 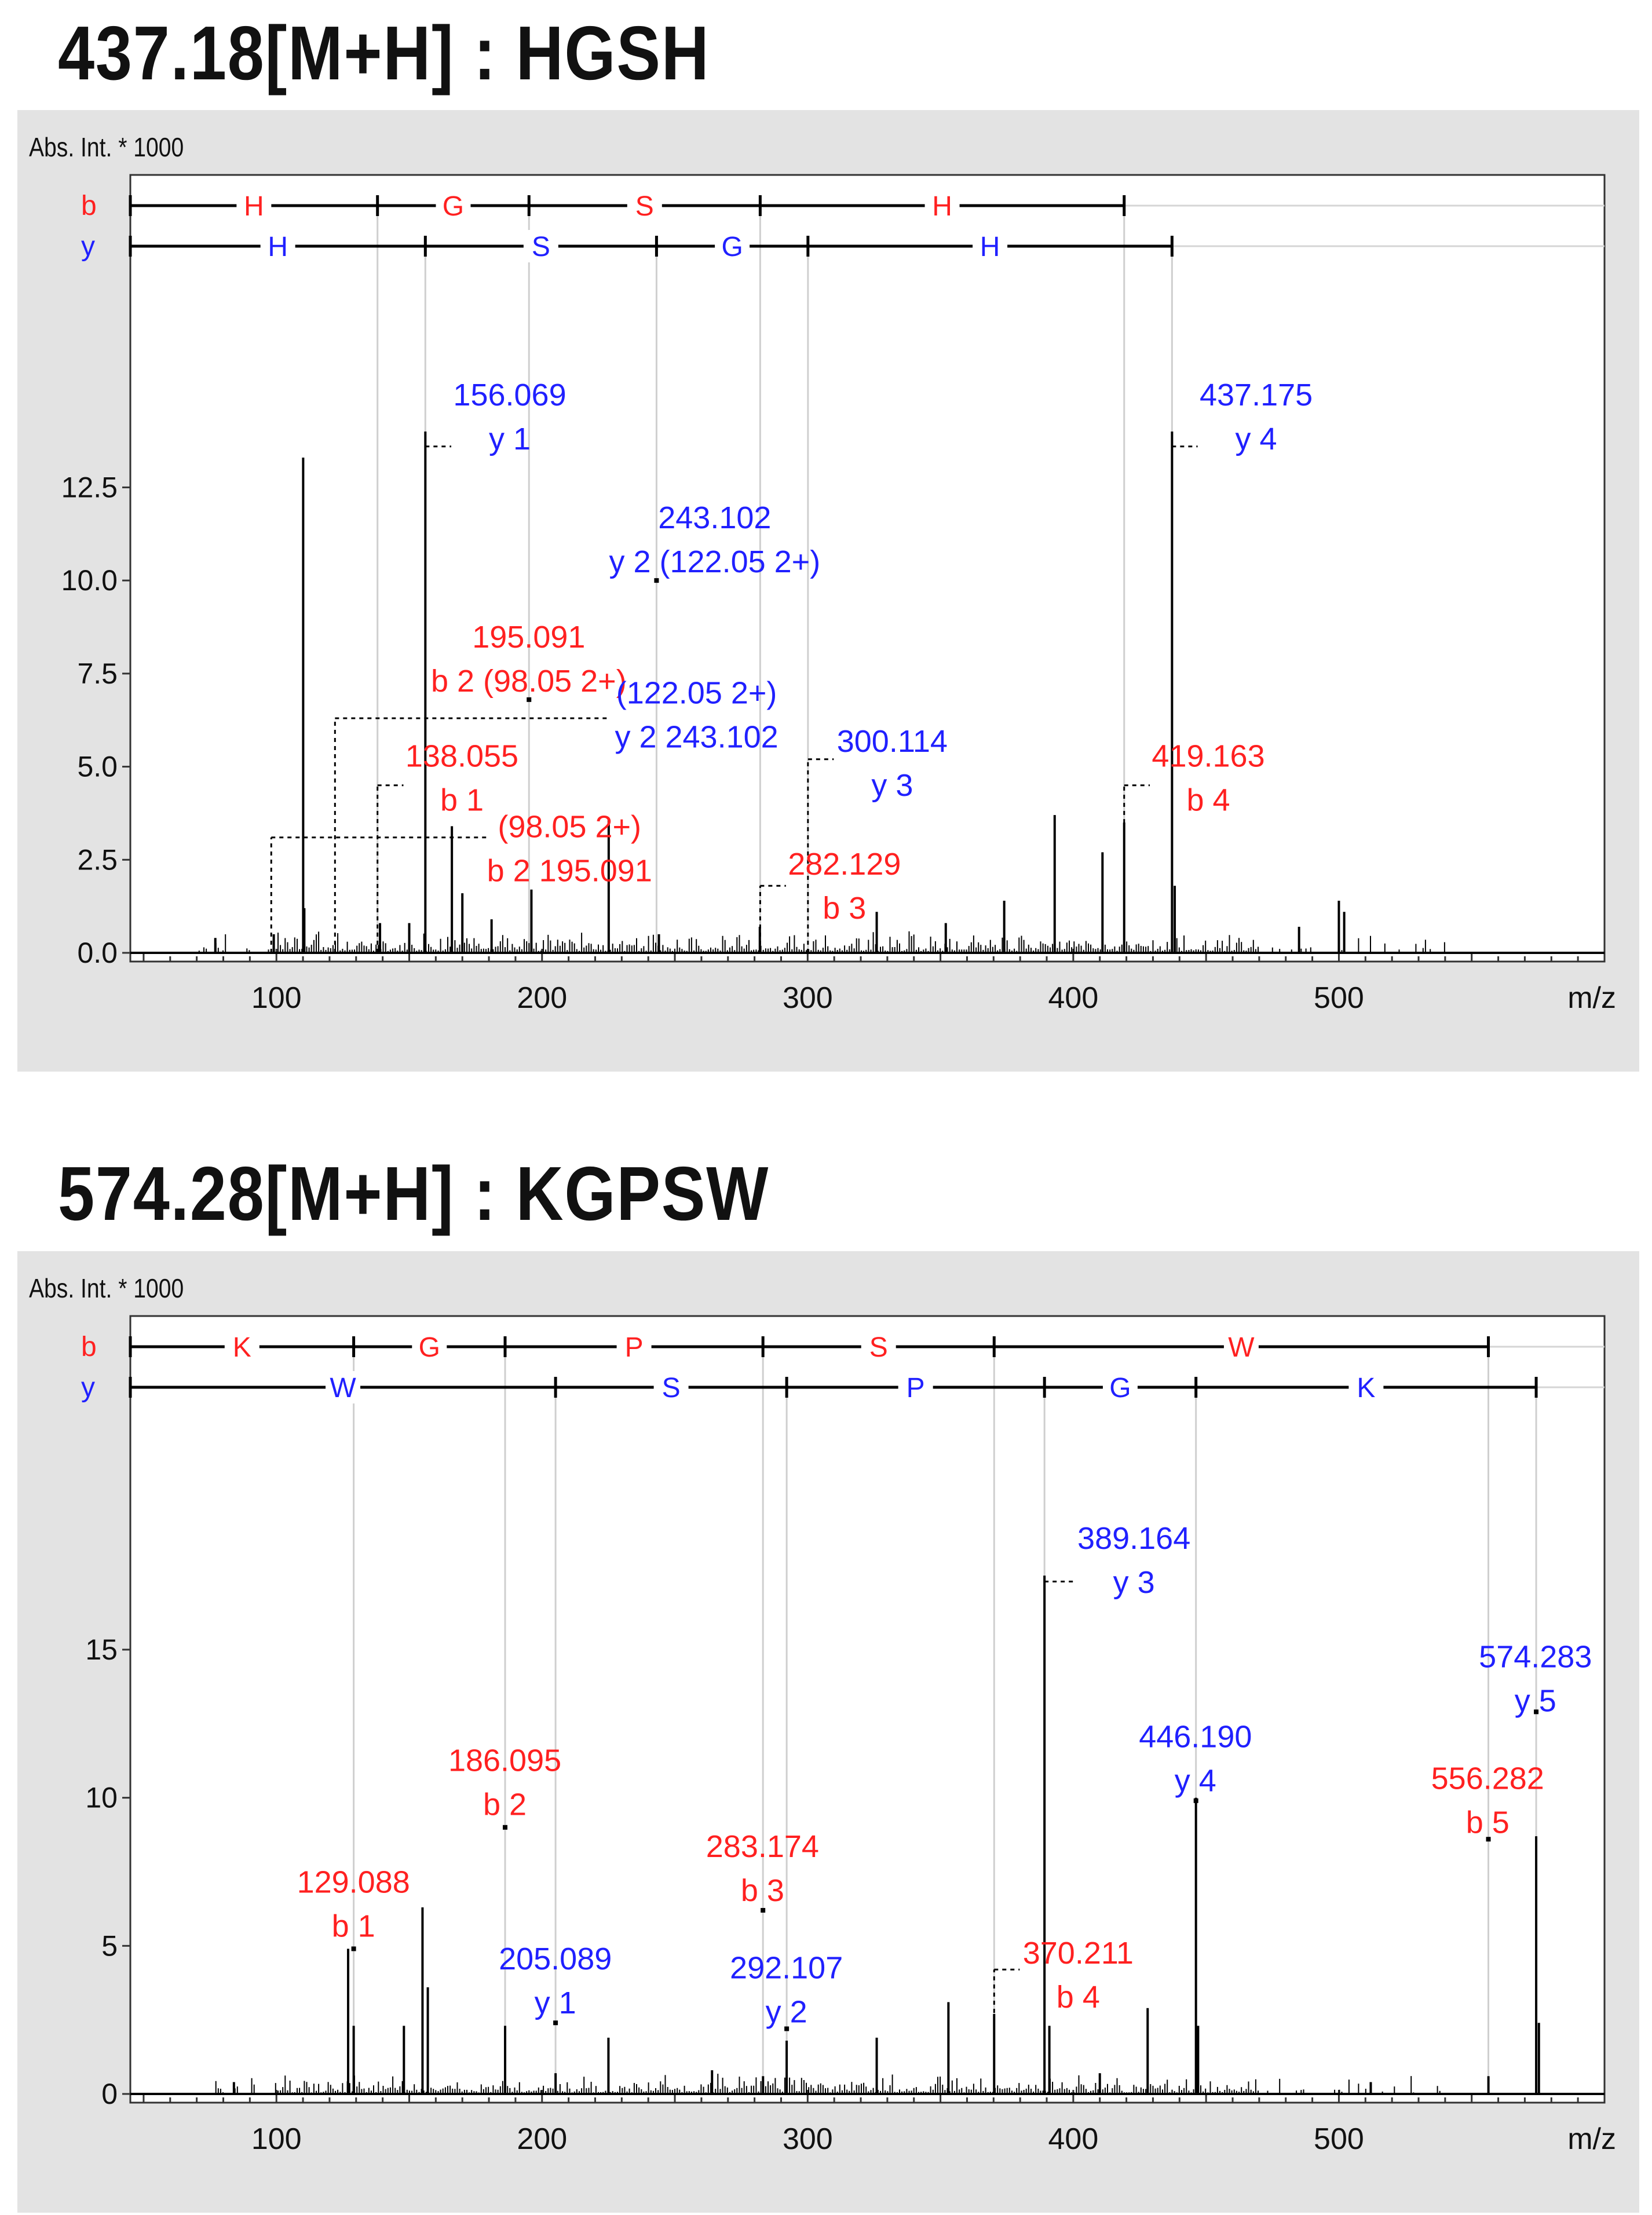 What do you see at coordinates (1134, 1582) in the screenshot?
I see `marker-label-0-1: y 3` at bounding box center [1134, 1582].